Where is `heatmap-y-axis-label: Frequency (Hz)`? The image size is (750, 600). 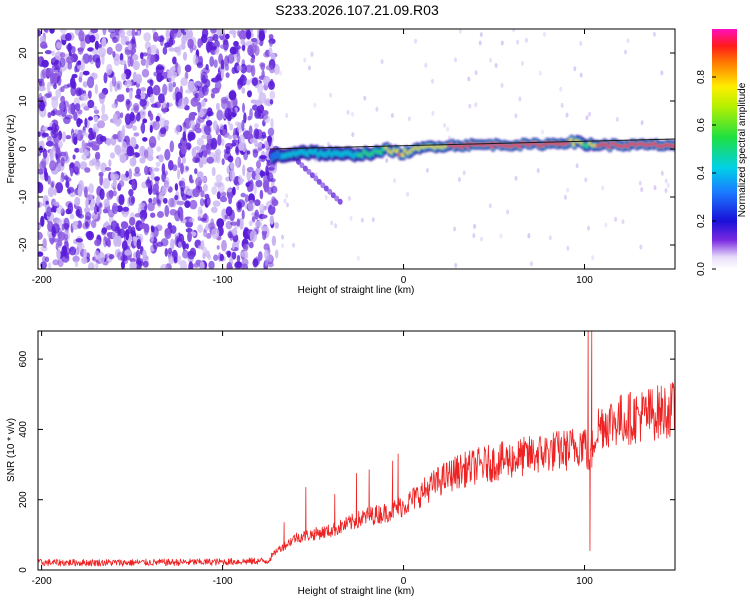 heatmap-y-axis-label: Frequency (Hz) is located at coordinates (11, 149).